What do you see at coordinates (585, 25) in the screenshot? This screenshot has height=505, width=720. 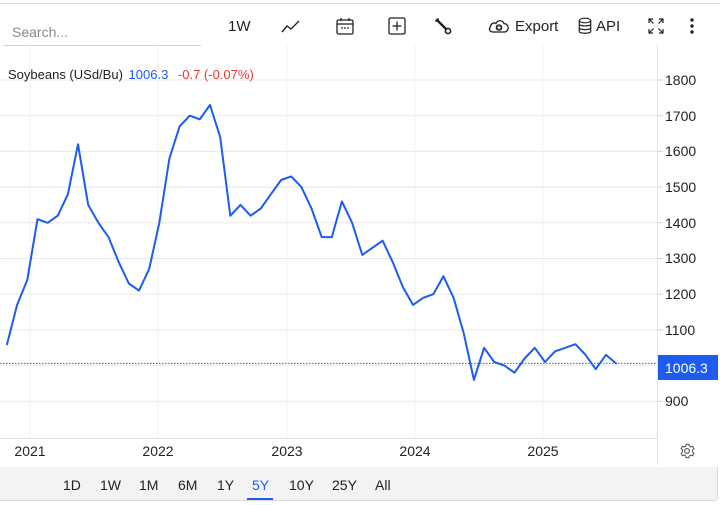 I see `database-icon` at bounding box center [585, 25].